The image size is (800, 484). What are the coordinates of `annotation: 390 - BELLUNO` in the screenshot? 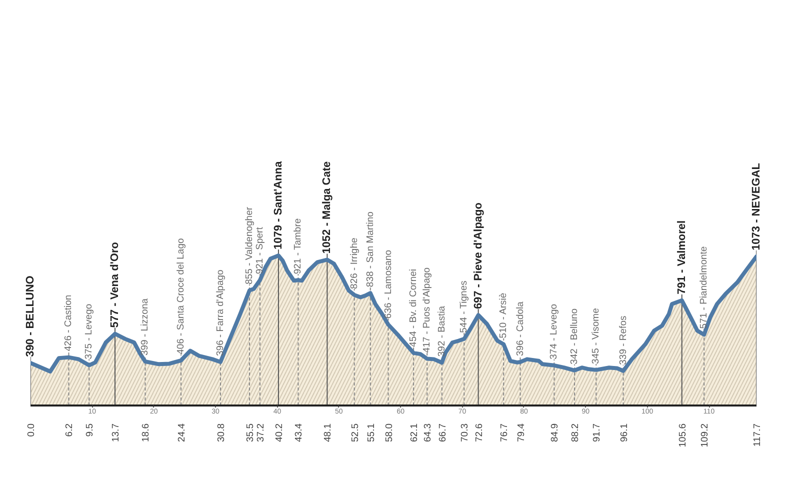 It's located at (30, 316).